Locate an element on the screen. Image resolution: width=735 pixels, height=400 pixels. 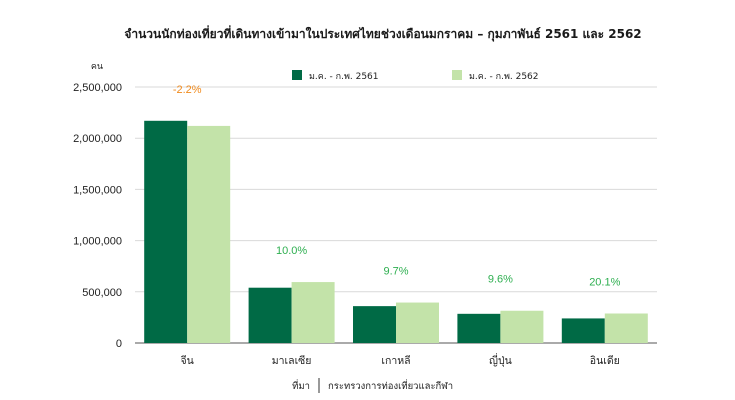
y-tick-label: 1,000,000 is located at coordinates (97, 242).